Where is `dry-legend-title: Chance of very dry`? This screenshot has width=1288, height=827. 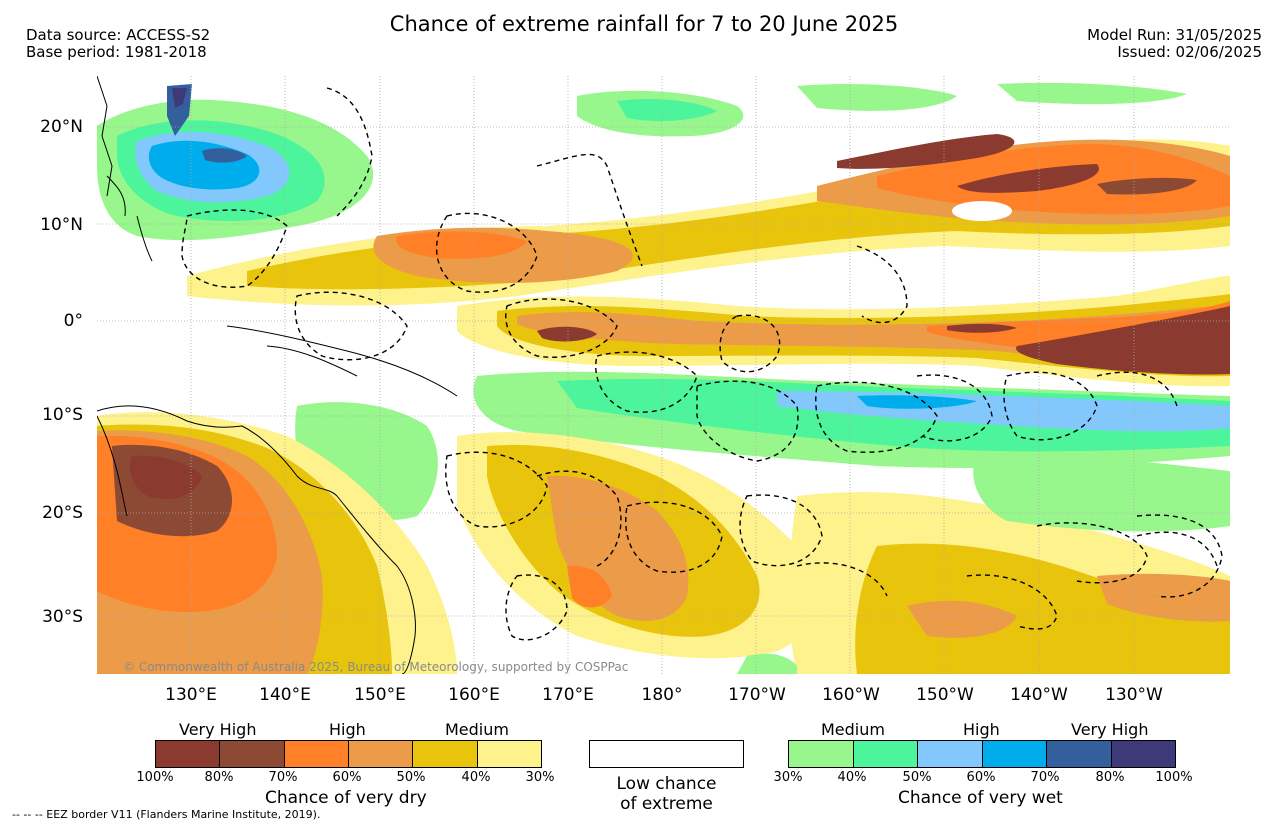
dry-legend-title: Chance of very dry is located at coordinates (346, 798).